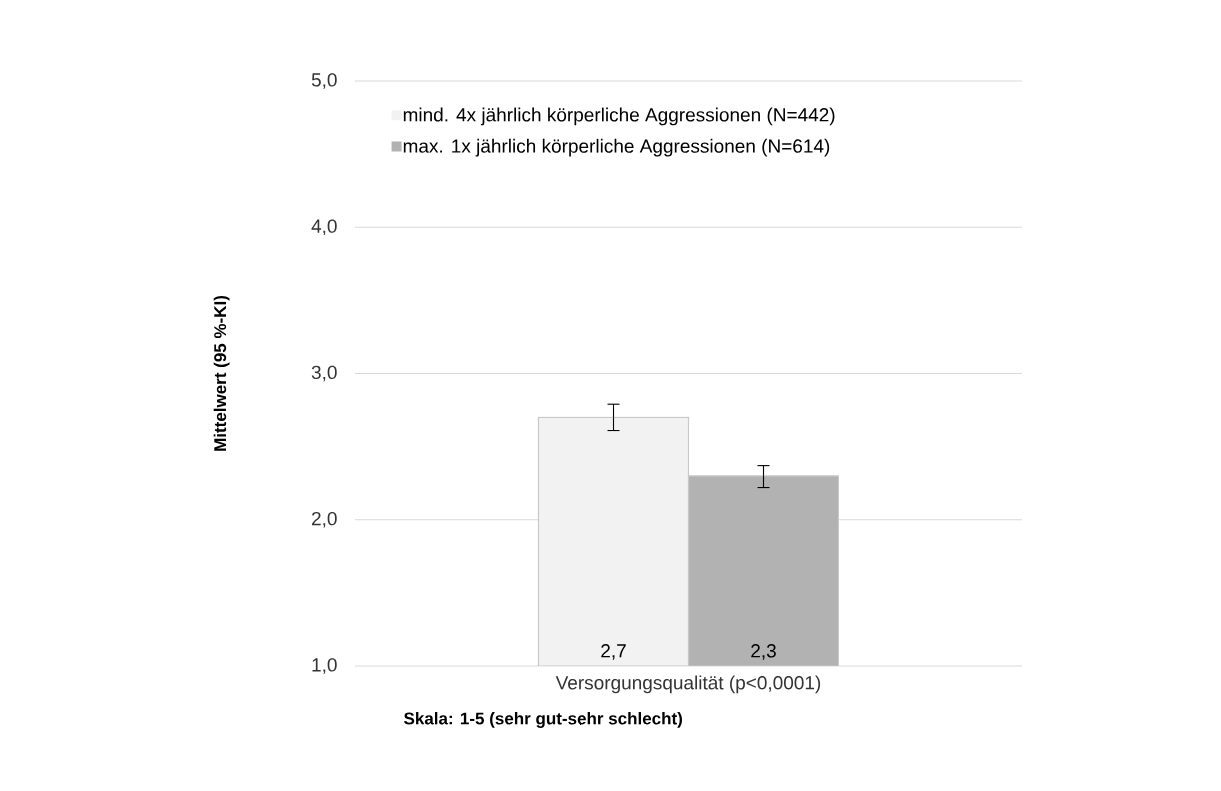 This screenshot has height=791, width=1221. Describe the element at coordinates (688, 684) in the screenshot. I see `x-tick-label: Versorgungsqualität (p<0,0001)` at that location.